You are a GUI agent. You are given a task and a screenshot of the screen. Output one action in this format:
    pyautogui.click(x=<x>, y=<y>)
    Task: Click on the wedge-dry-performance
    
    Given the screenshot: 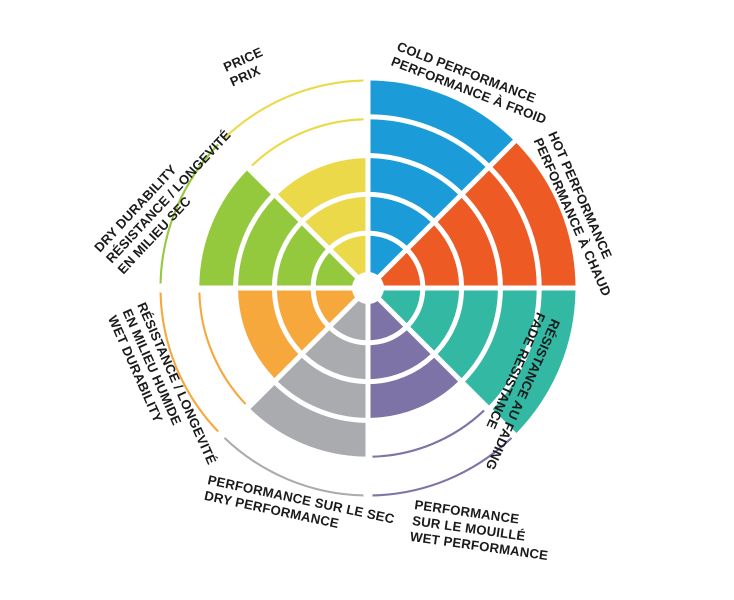 What is the action you would take?
    pyautogui.click(x=294, y=398)
    